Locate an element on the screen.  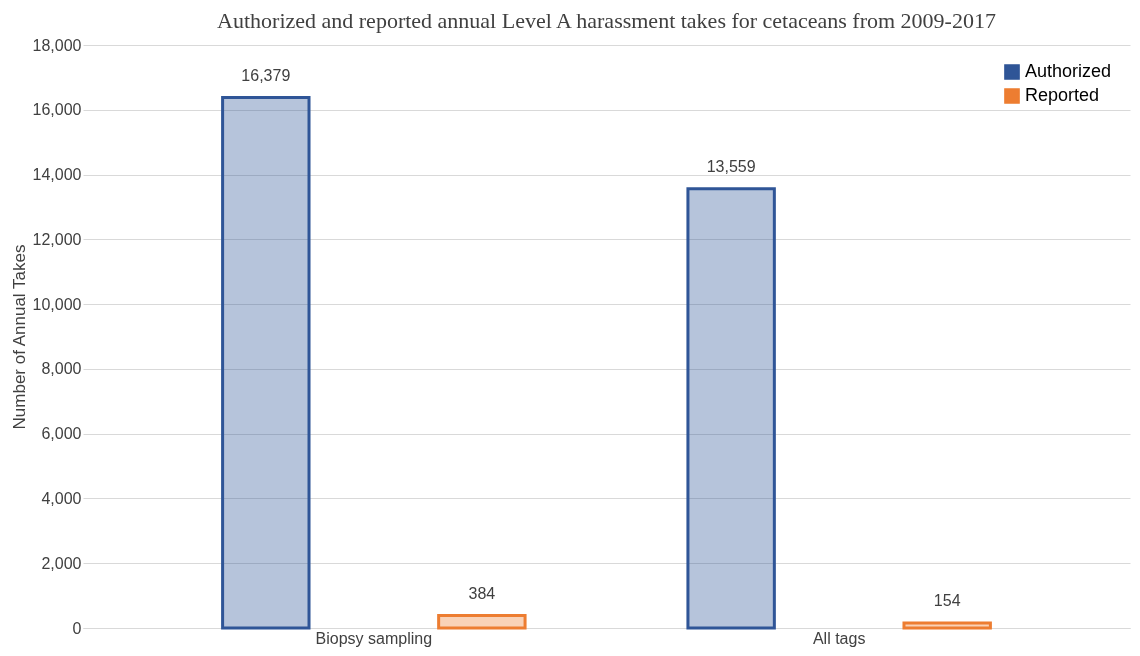
x-tick-label: Biopsy sampling is located at coordinates (374, 638).